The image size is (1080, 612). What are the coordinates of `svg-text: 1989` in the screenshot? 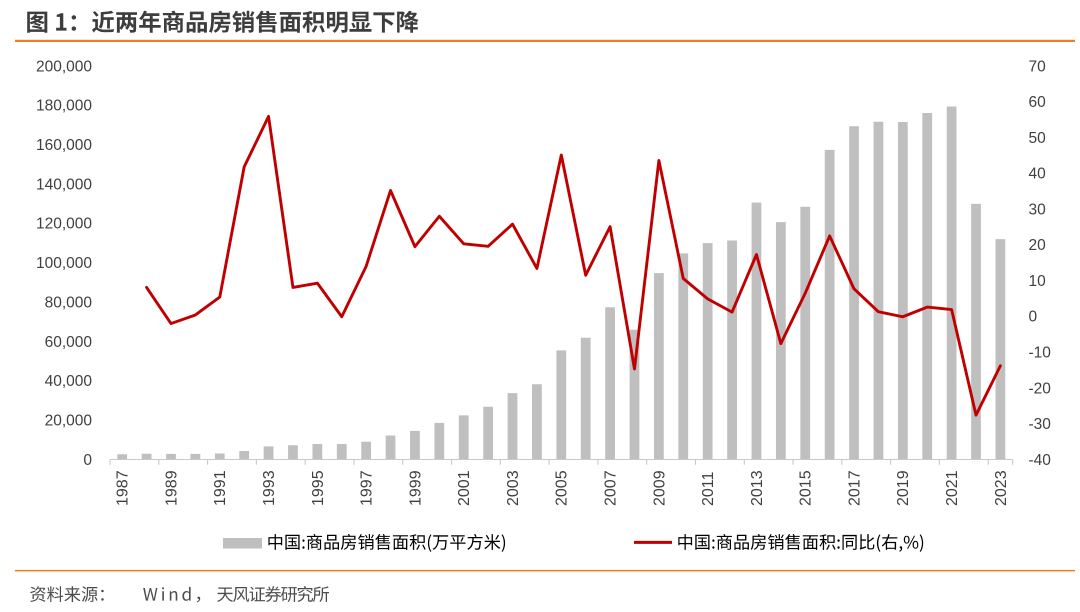 It's located at (171, 488).